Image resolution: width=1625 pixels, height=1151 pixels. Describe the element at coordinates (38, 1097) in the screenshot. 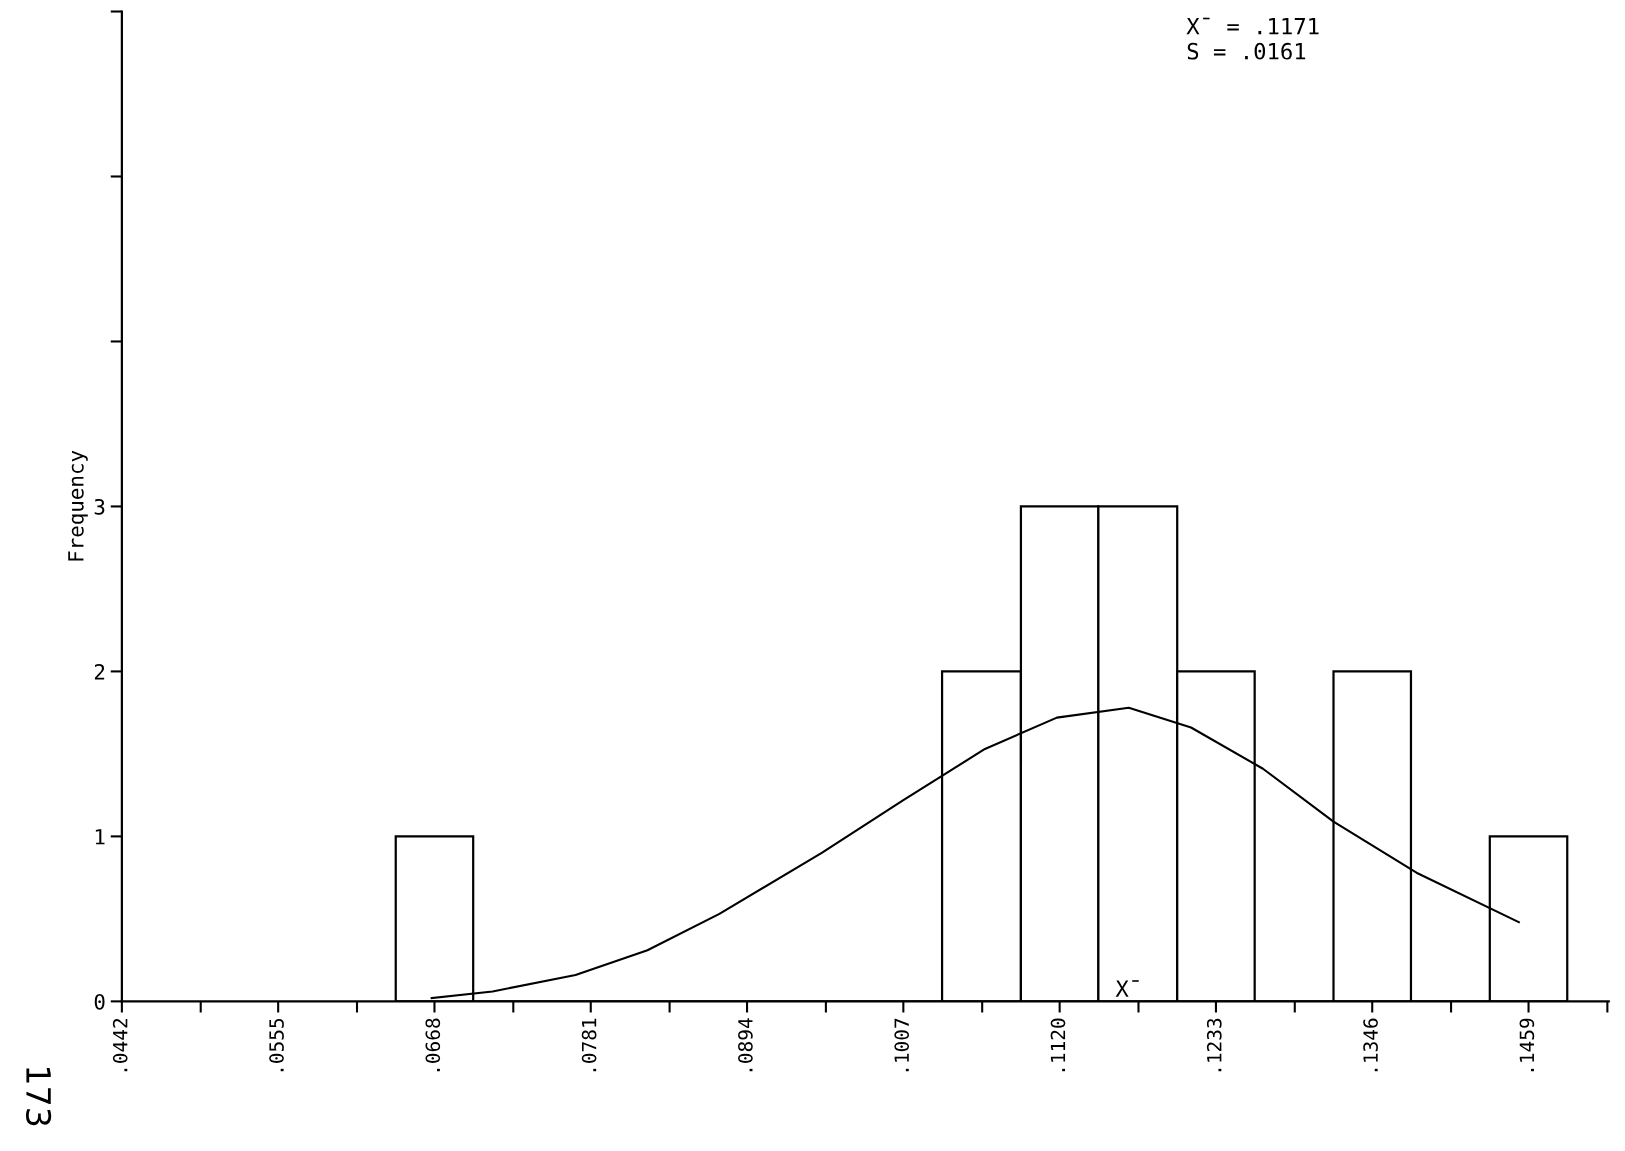

I see `text: 173` at that location.